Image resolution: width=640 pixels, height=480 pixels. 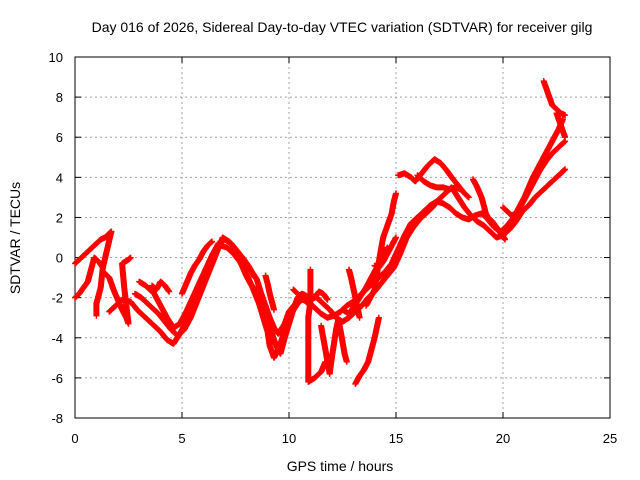 What do you see at coordinates (74, 438) in the screenshot?
I see `x-tick-label: 0` at bounding box center [74, 438].